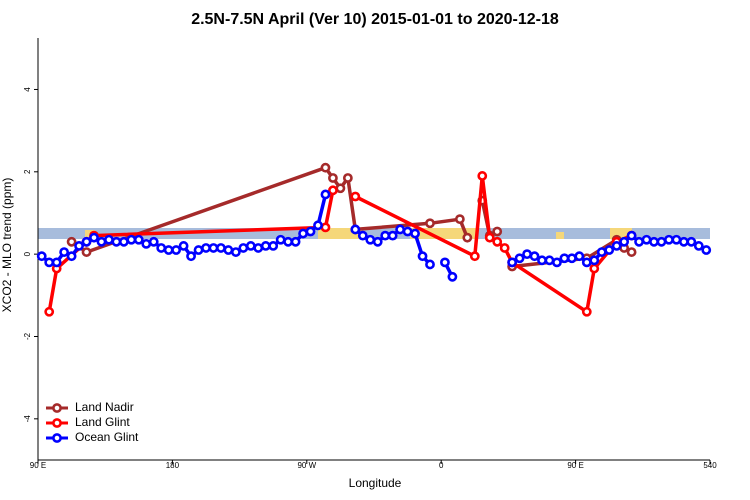 The height and width of the screenshot is (500, 750). What do you see at coordinates (102, 422) in the screenshot?
I see `legend-label: Land Glint` at bounding box center [102, 422].